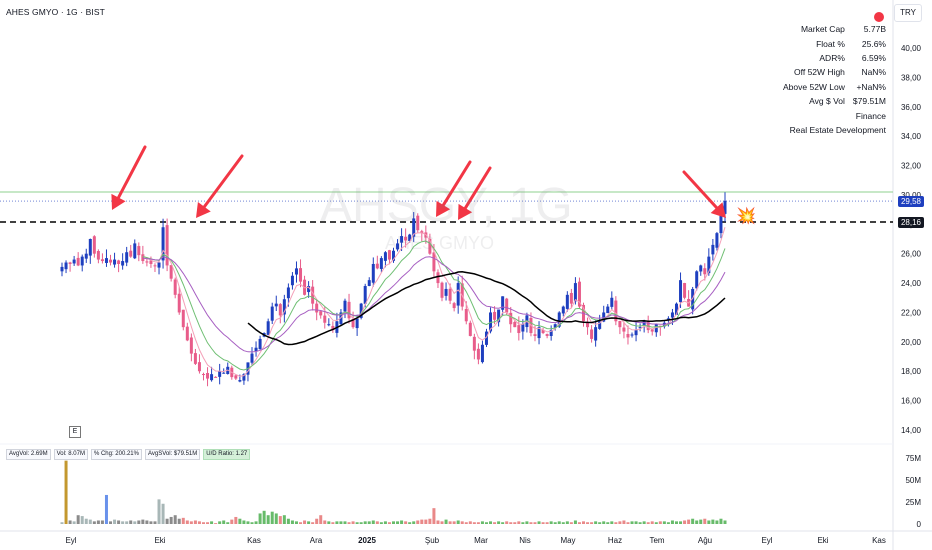  Describe the element at coordinates (911, 371) in the screenshot. I see `y-tick-label: 18,00` at that location.